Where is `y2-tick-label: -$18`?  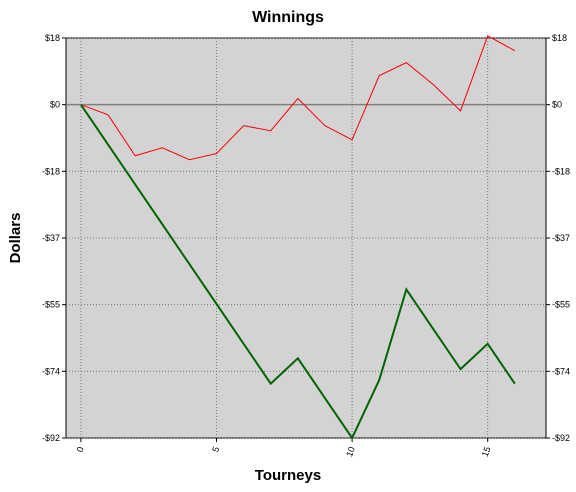
y2-tick-label: -$18 is located at coordinates (561, 171).